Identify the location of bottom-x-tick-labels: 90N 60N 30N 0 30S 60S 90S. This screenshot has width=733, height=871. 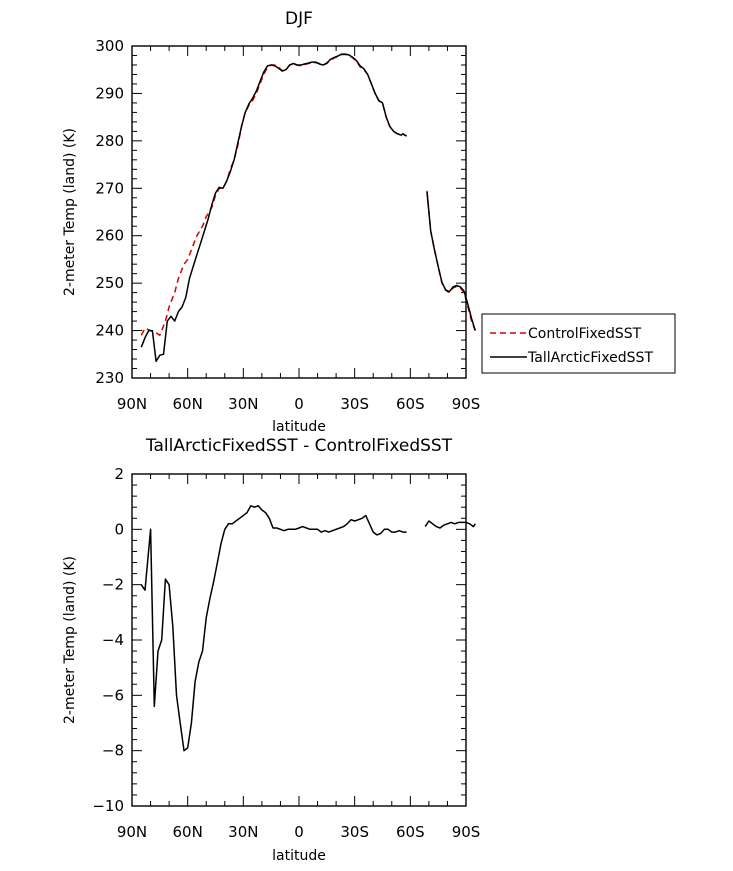
(298, 832).